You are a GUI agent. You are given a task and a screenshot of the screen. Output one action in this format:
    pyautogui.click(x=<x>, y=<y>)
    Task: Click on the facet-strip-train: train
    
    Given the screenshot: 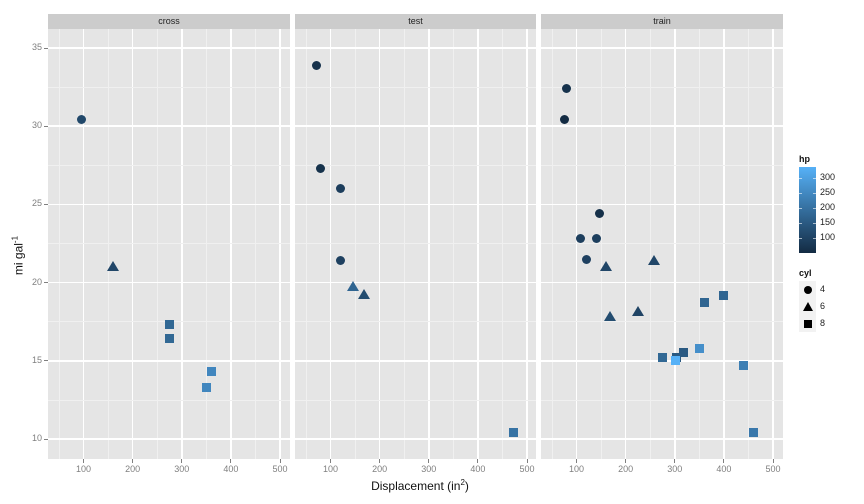 What is the action you would take?
    pyautogui.click(x=662, y=21)
    